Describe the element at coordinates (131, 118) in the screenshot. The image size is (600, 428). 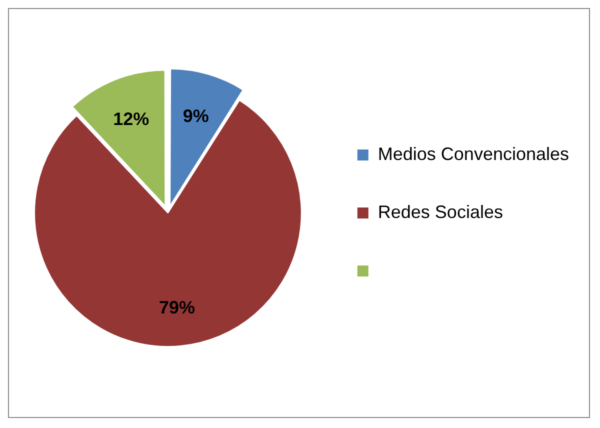
I see `data-label: 12%` at that location.